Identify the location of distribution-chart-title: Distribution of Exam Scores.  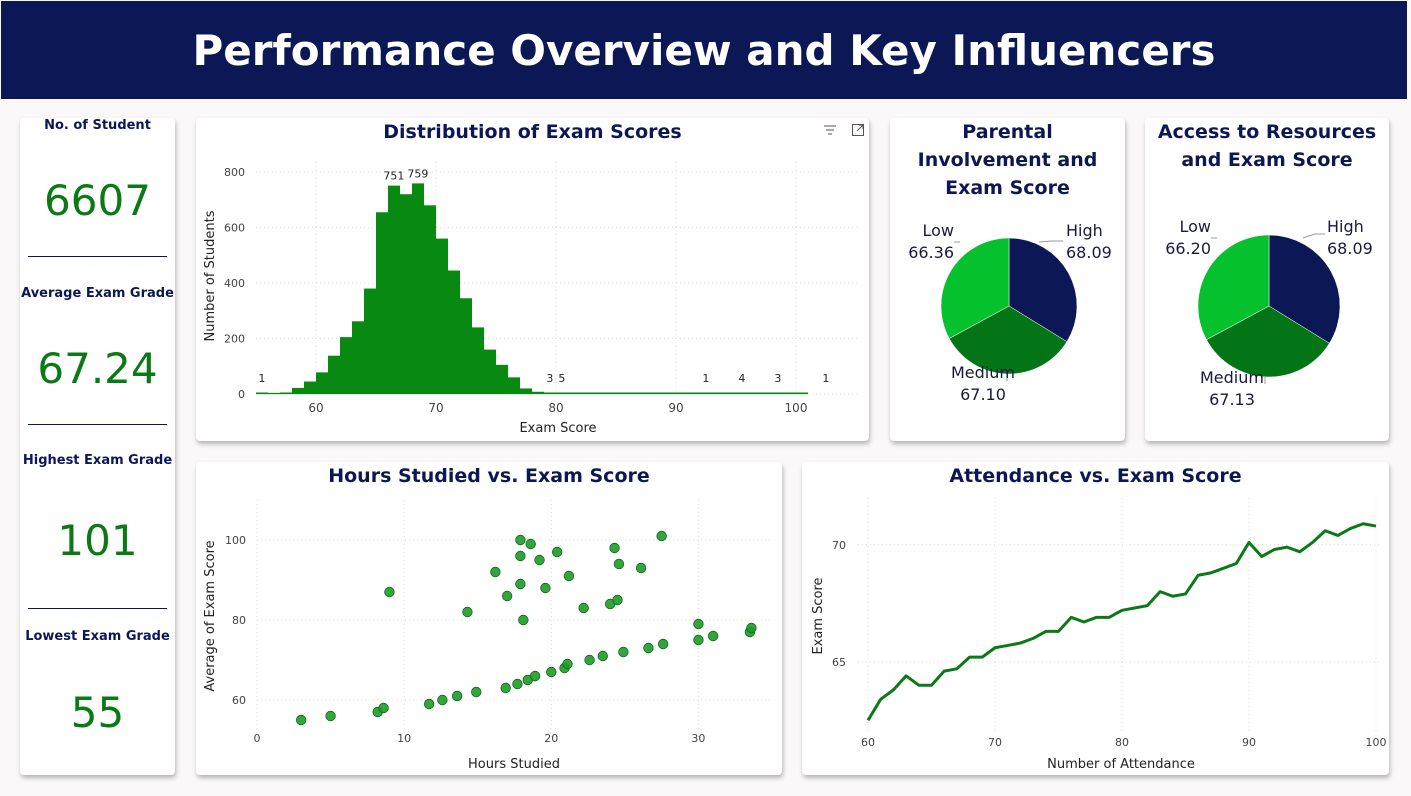
(532, 132).